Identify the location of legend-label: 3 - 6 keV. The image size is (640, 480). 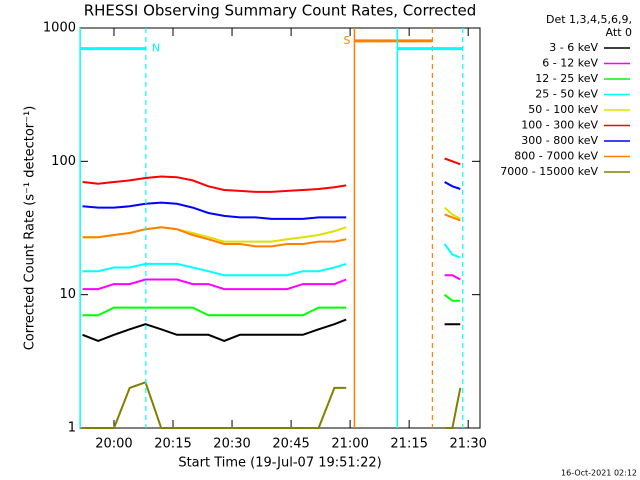
(573, 47).